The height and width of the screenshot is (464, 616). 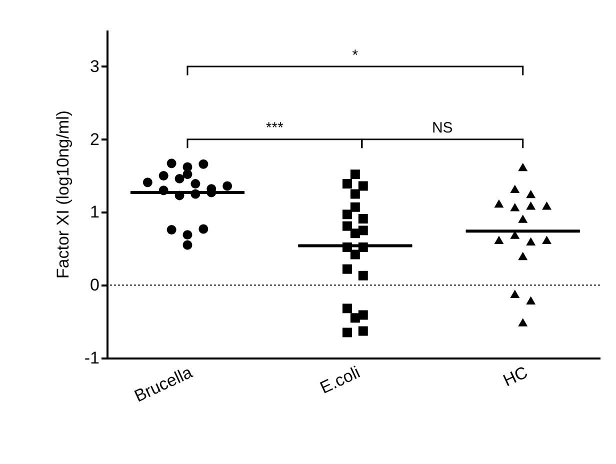 What do you see at coordinates (95, 285) in the screenshot?
I see `y-tick-label: 0` at bounding box center [95, 285].